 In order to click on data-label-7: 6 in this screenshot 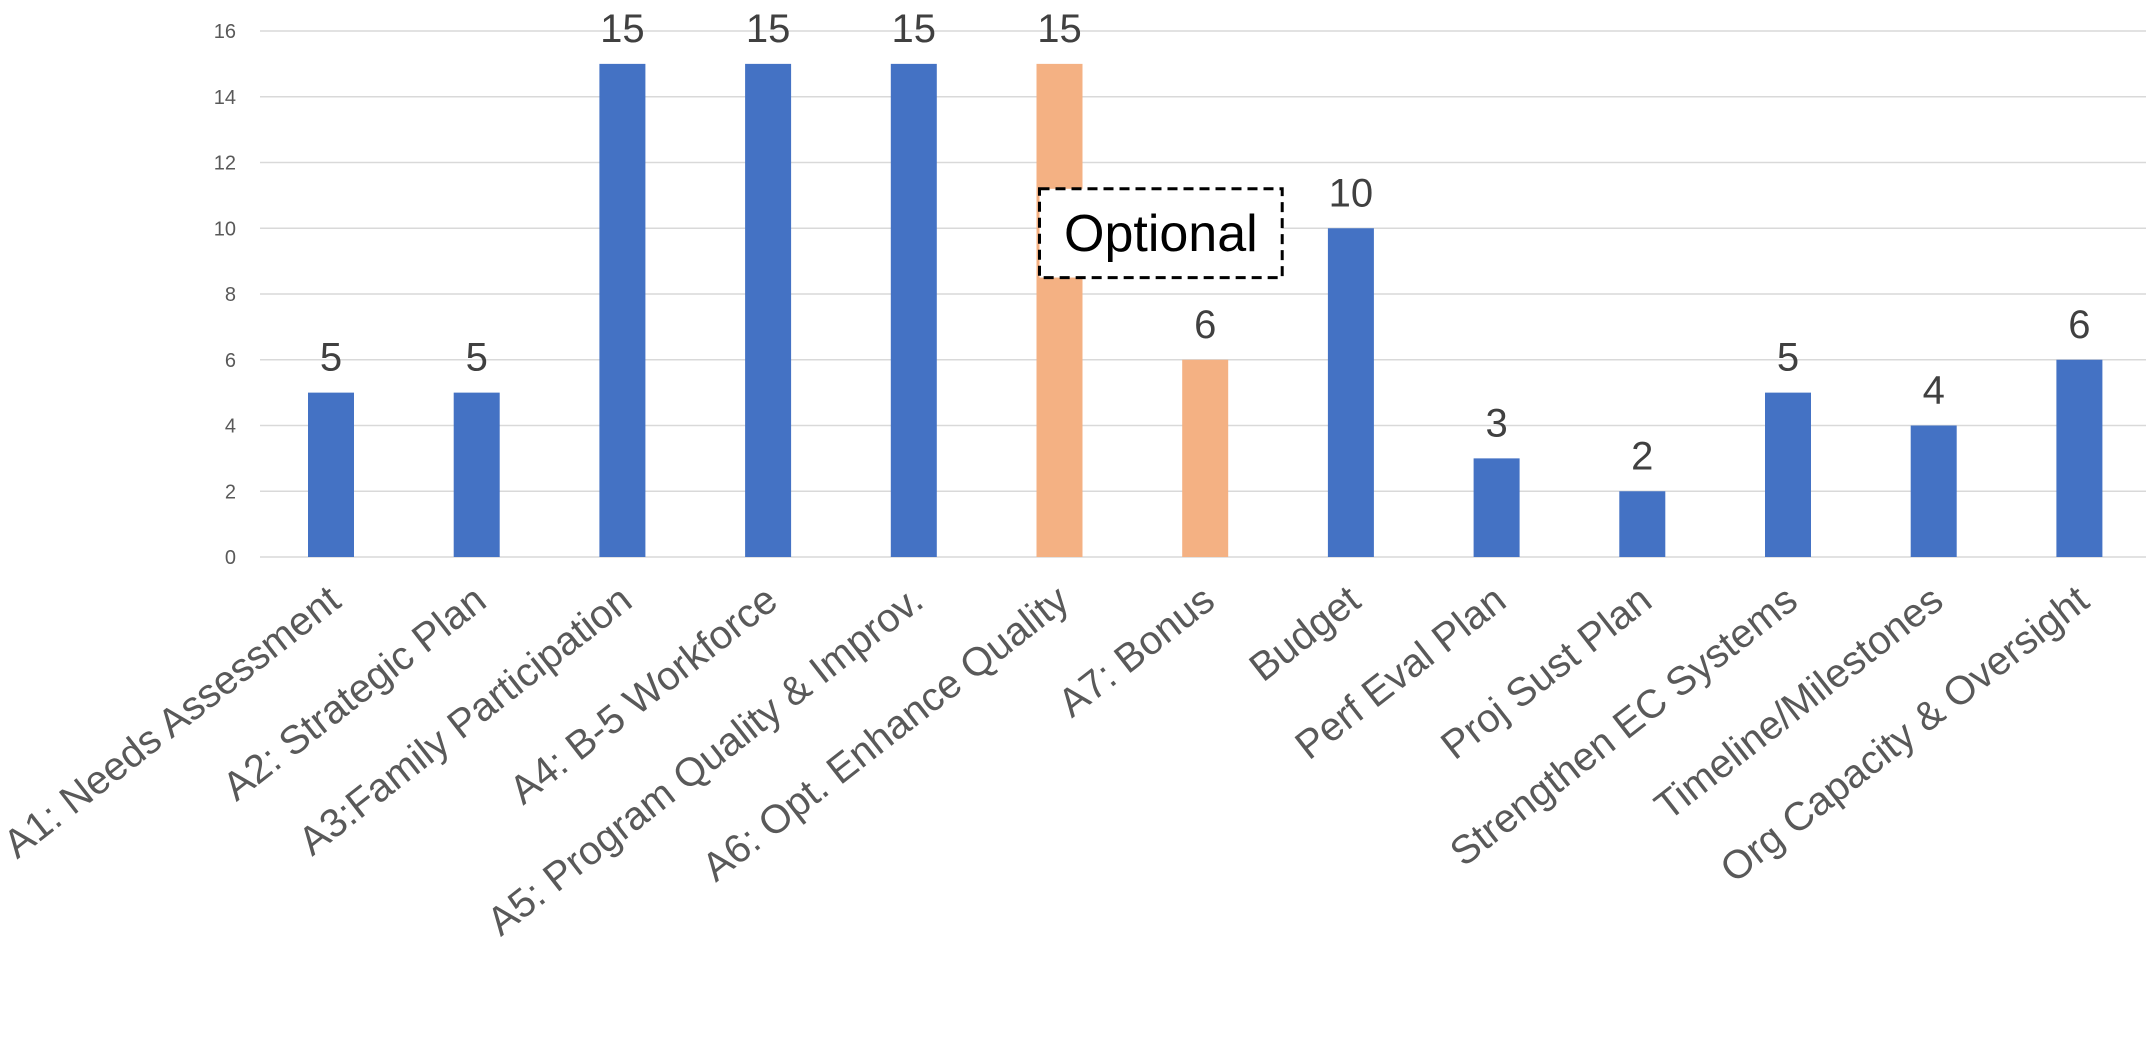, I will do `click(1205, 325)`.